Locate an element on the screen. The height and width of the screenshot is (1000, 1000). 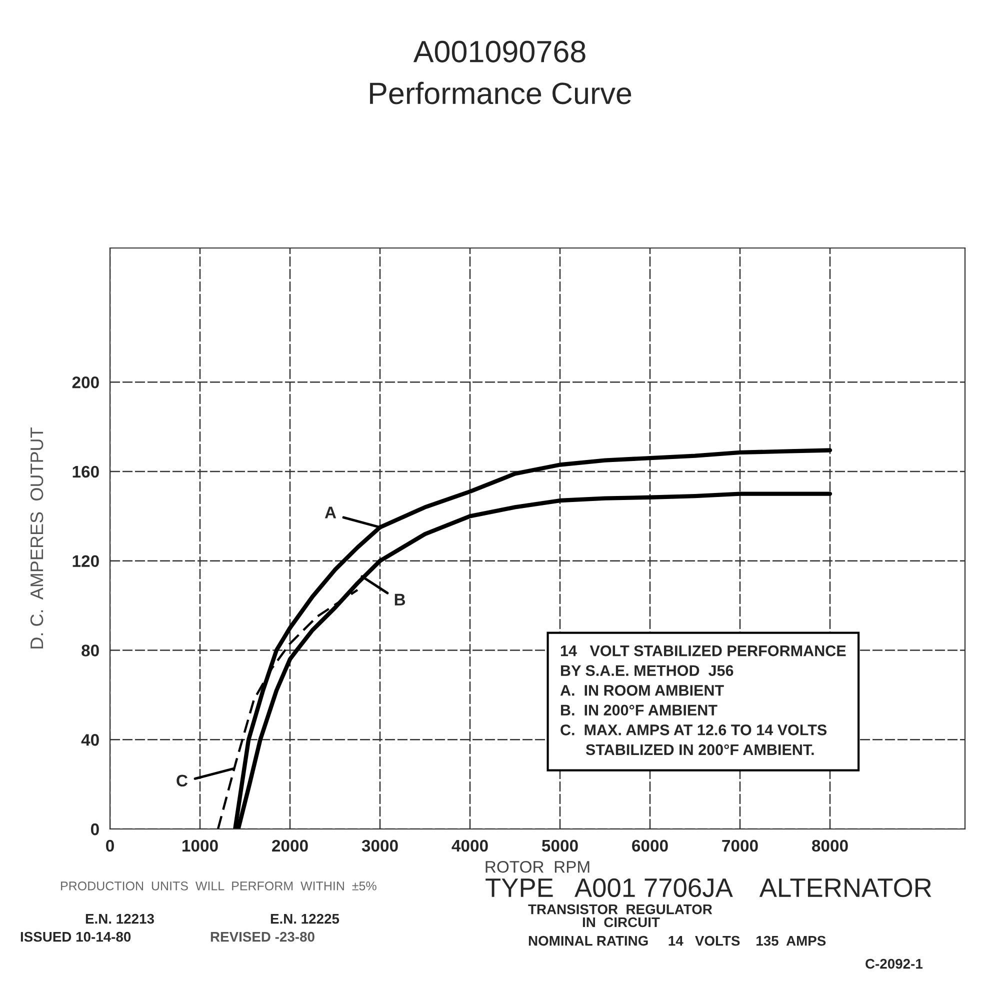
y-tick-label: 160 is located at coordinates (85, 472).